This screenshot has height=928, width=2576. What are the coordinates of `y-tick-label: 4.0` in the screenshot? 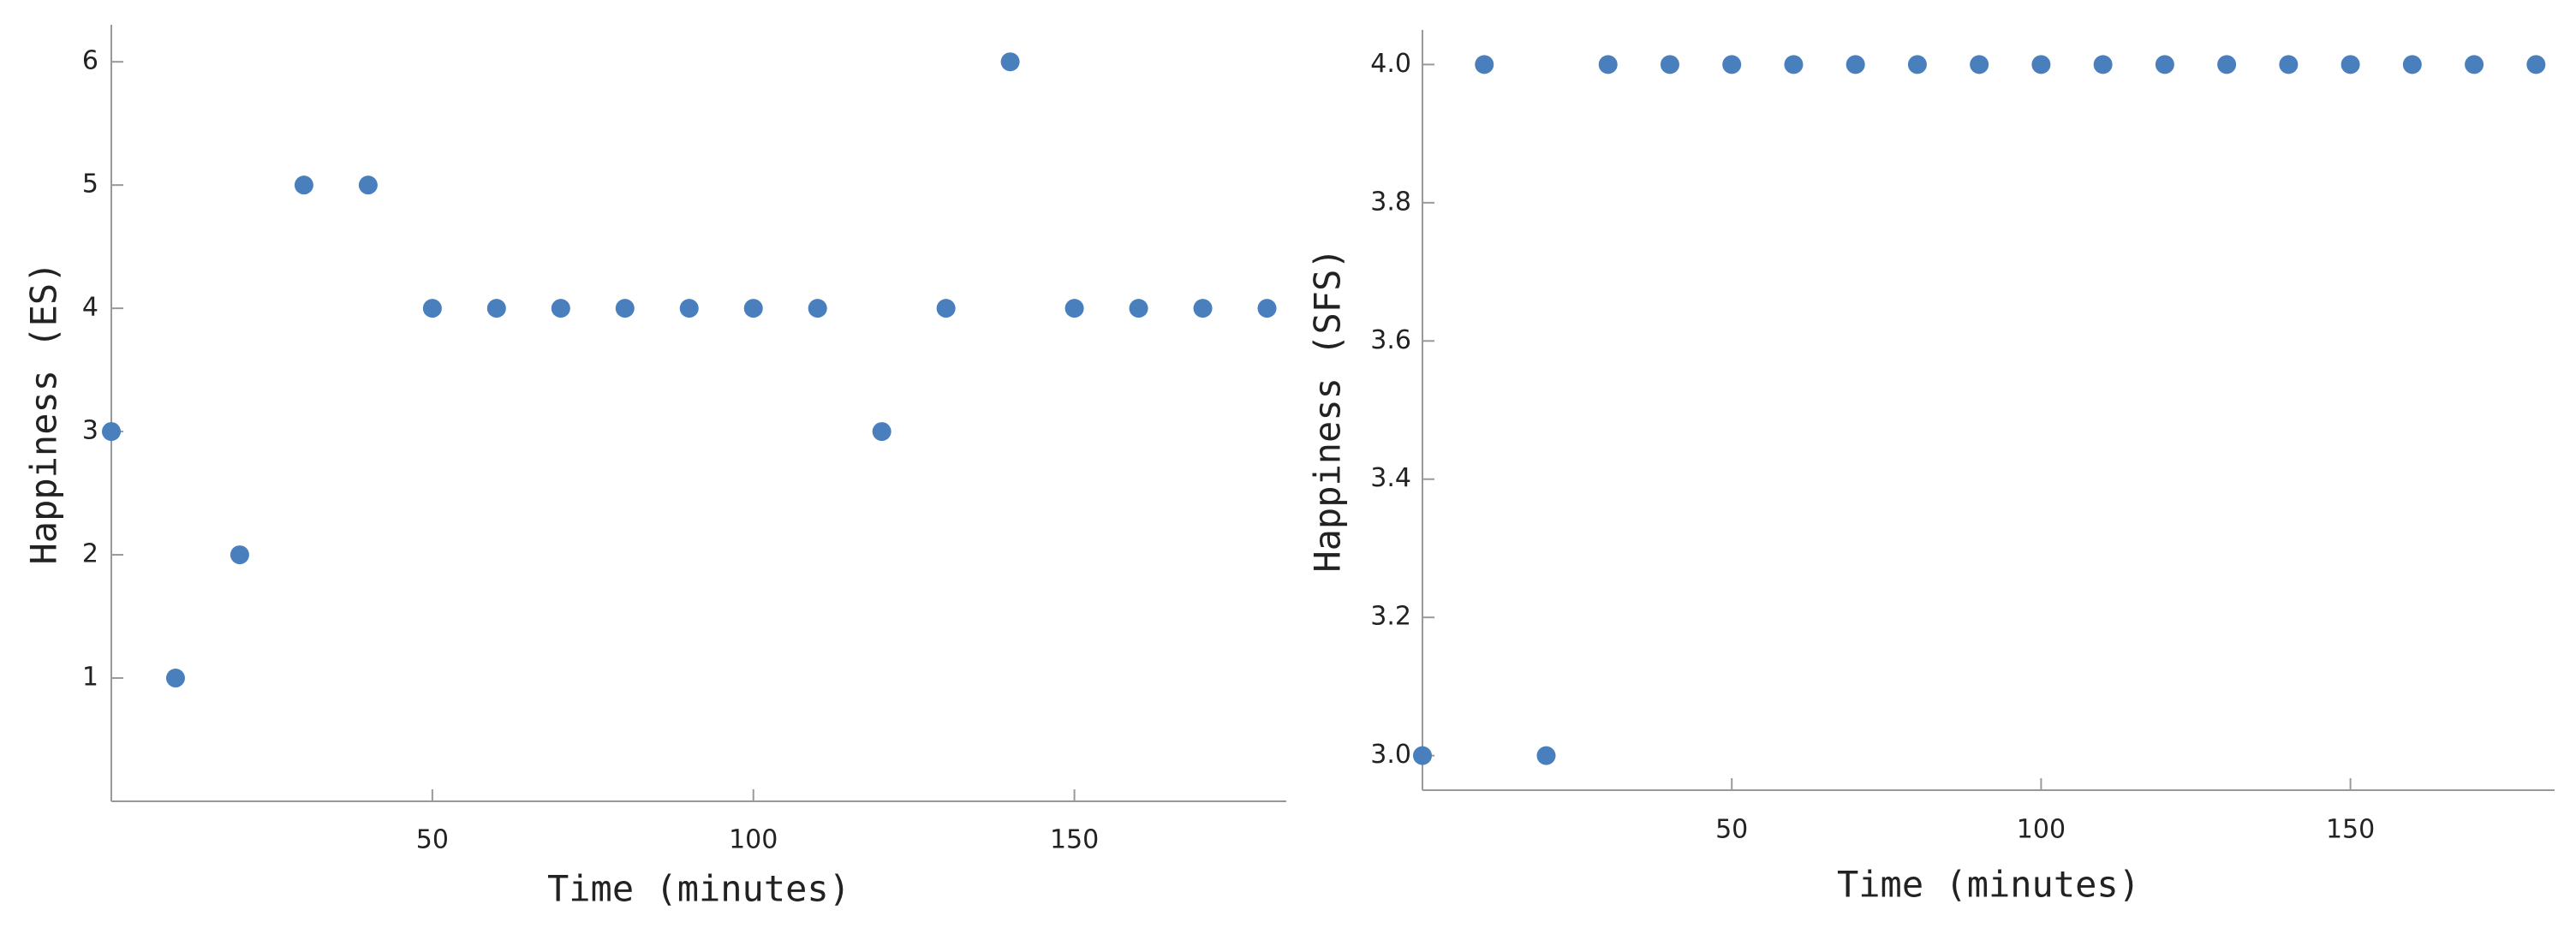 It's located at (1390, 64).